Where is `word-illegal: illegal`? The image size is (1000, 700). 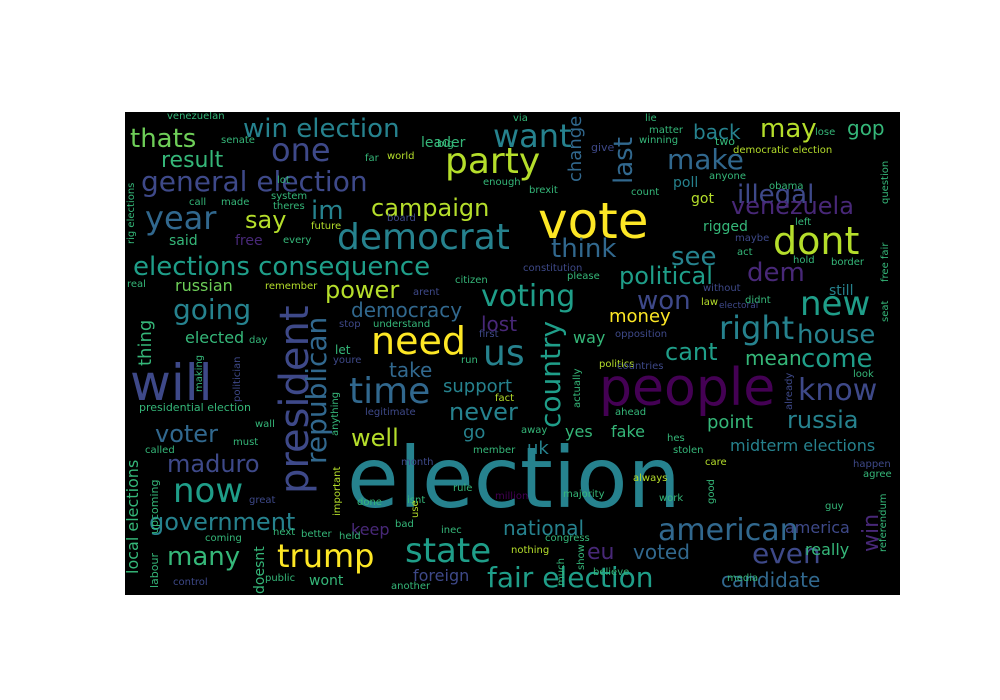 word-illegal: illegal is located at coordinates (776, 195).